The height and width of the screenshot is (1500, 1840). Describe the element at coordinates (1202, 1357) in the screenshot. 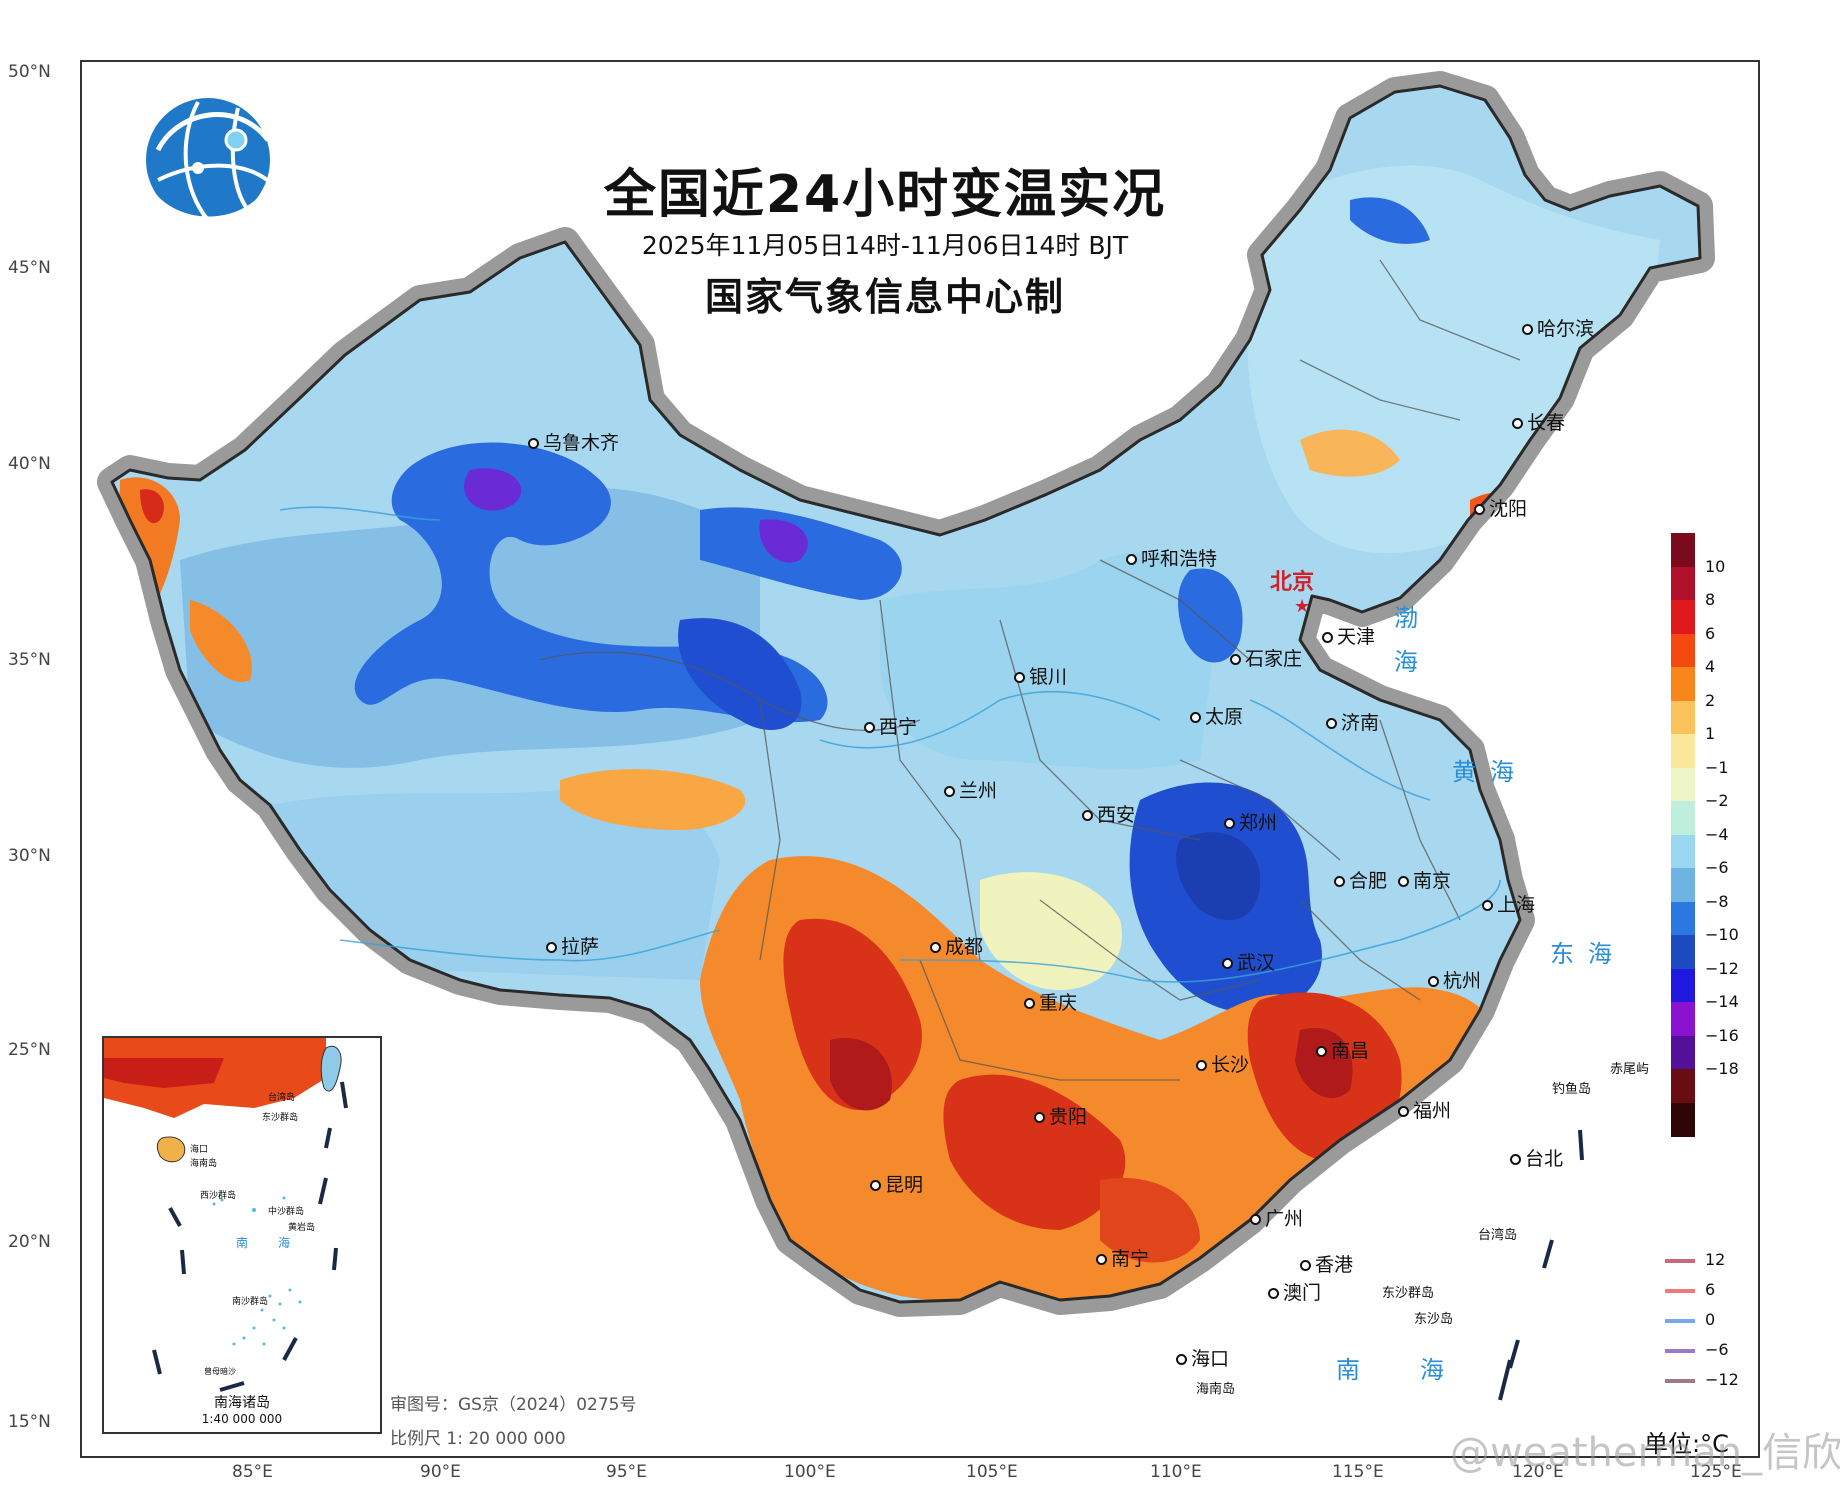

I see `city-haikou: 海口` at that location.